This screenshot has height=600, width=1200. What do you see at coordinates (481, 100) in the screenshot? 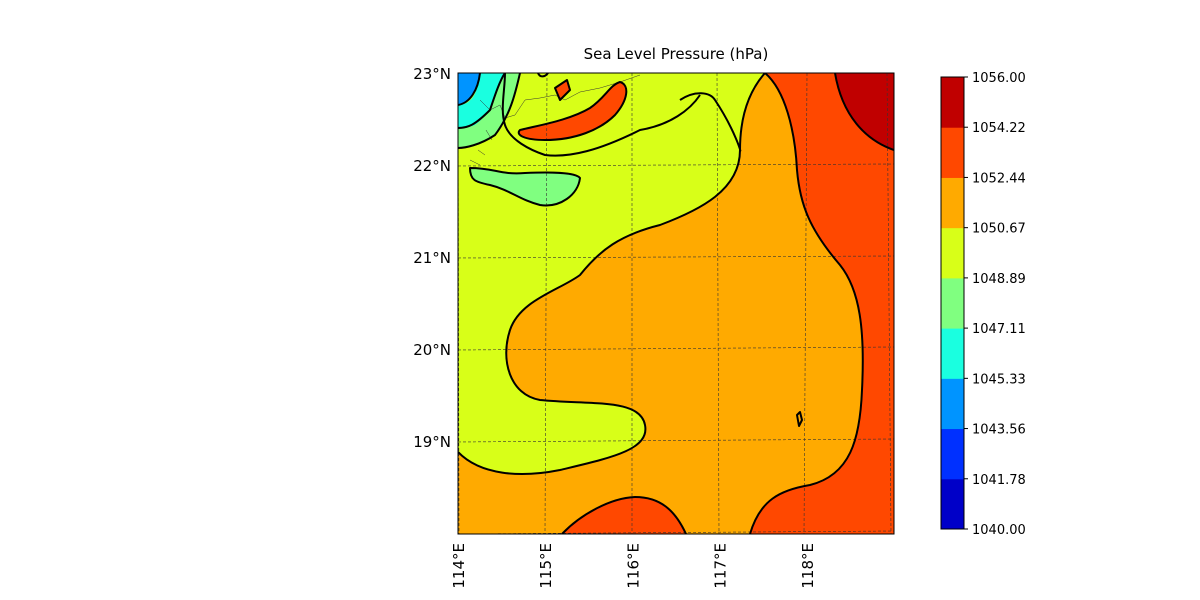
I see `fill-cyan-nw` at bounding box center [481, 100].